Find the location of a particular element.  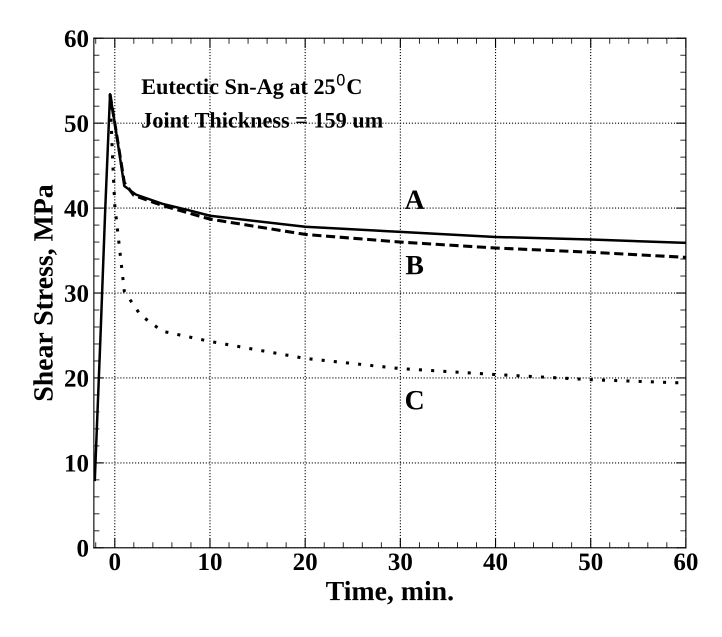

y-tick-label: 50 is located at coordinates (76, 123).